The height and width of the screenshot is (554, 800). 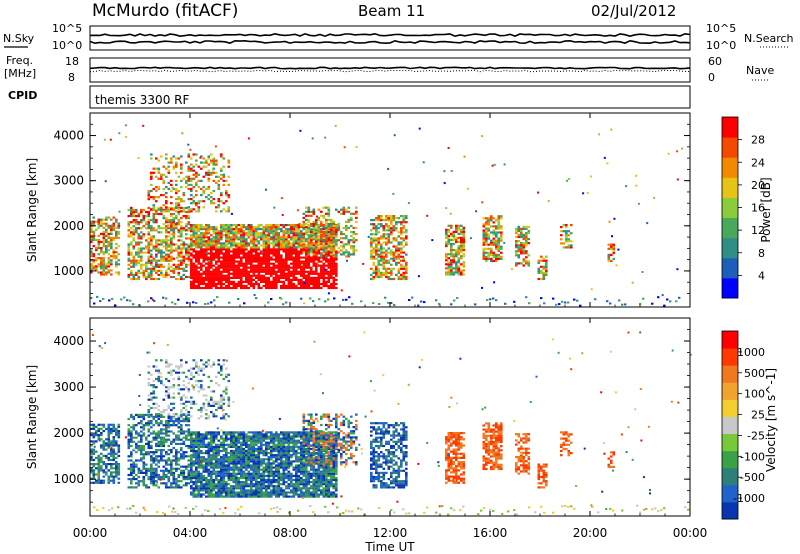 What do you see at coordinates (19, 38) in the screenshot?
I see `nsky-label: N.Sky` at bounding box center [19, 38].